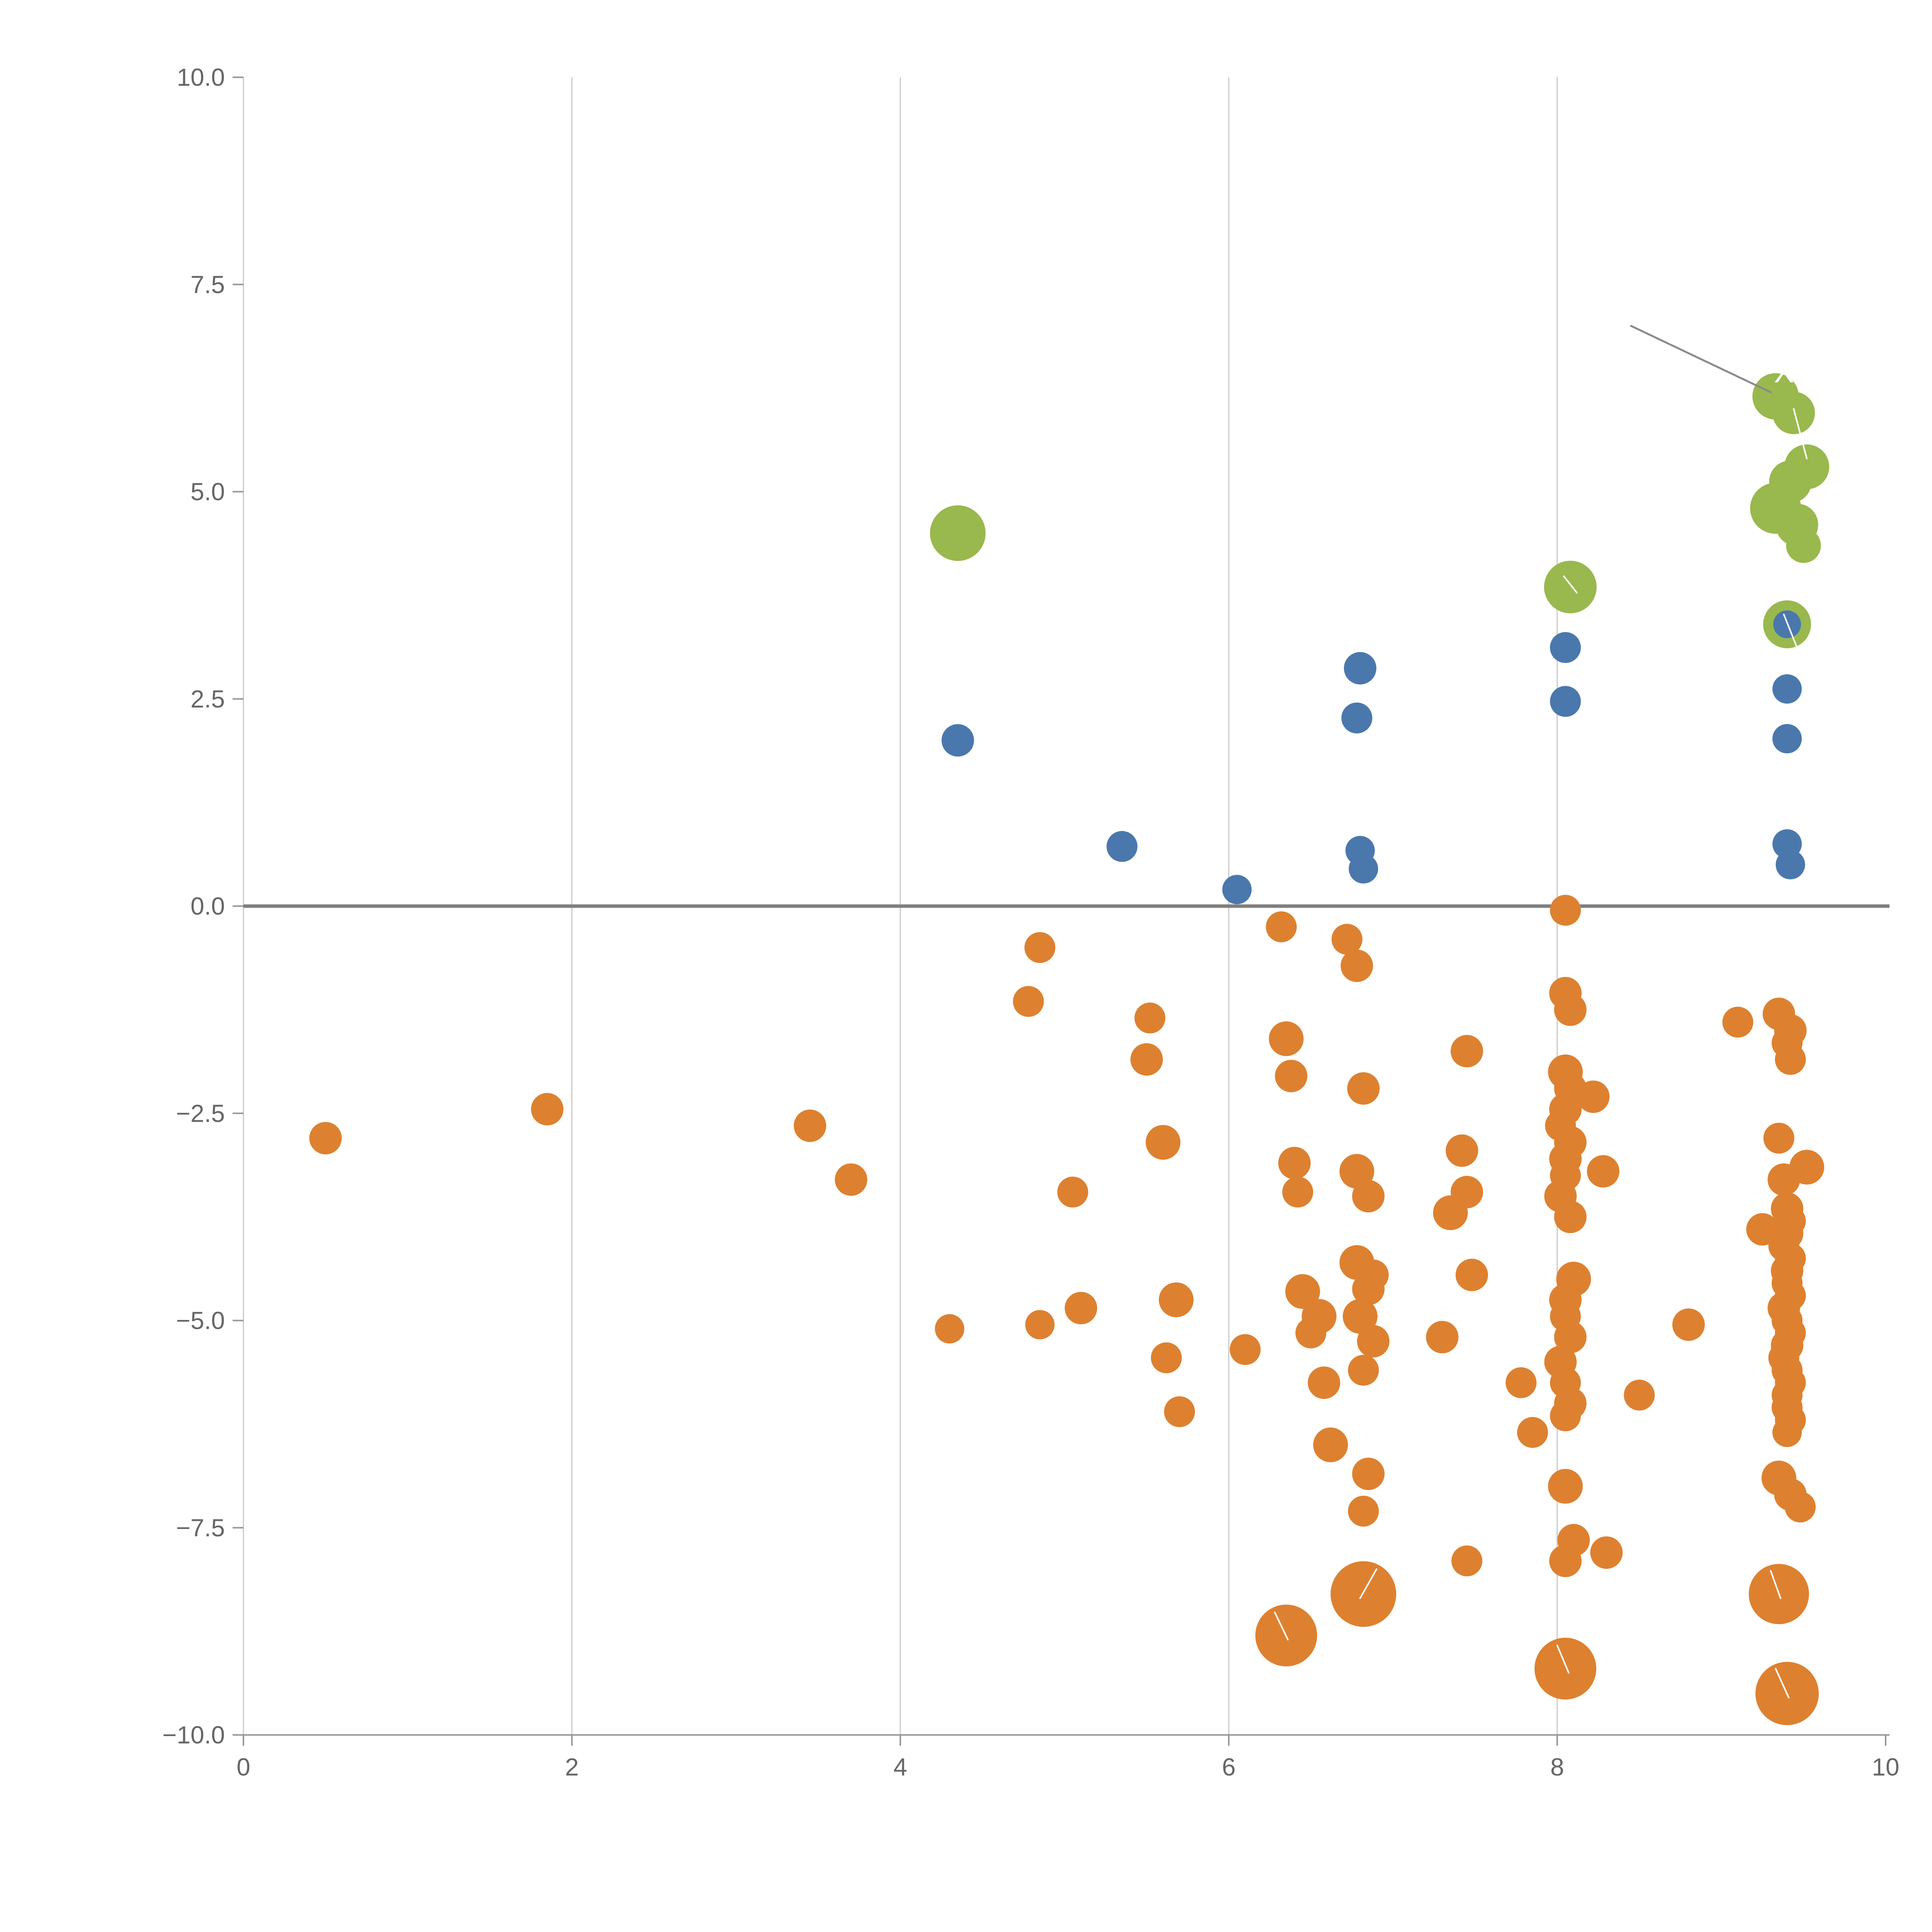  I want to click on y-tick-label: −10.0, so click(193, 1735).